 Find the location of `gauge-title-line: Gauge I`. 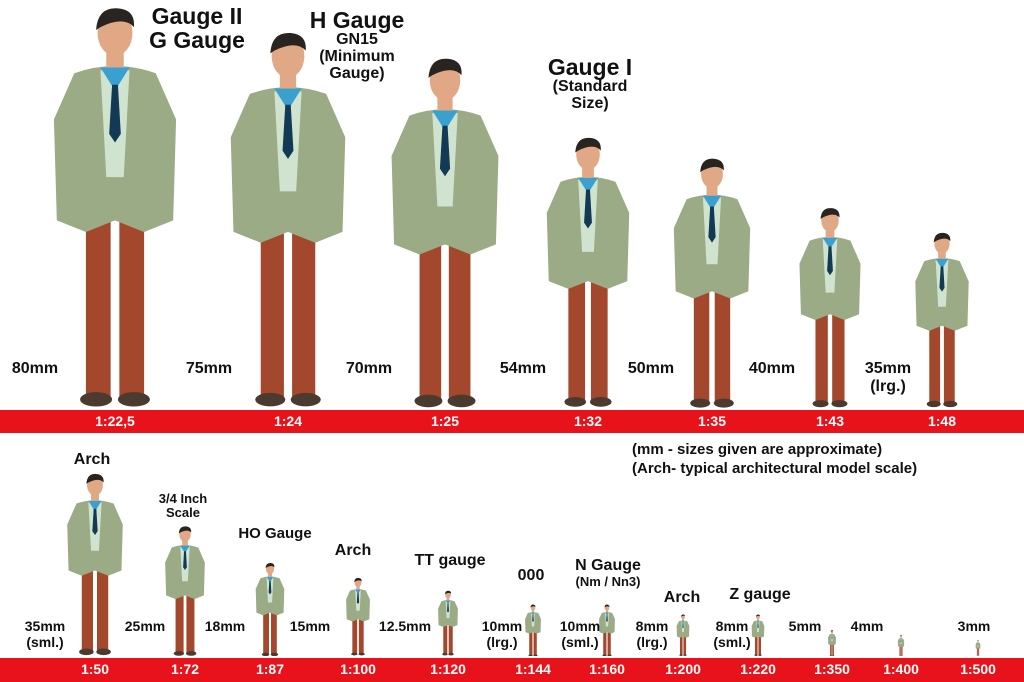

gauge-title-line: Gauge I is located at coordinates (590, 67).